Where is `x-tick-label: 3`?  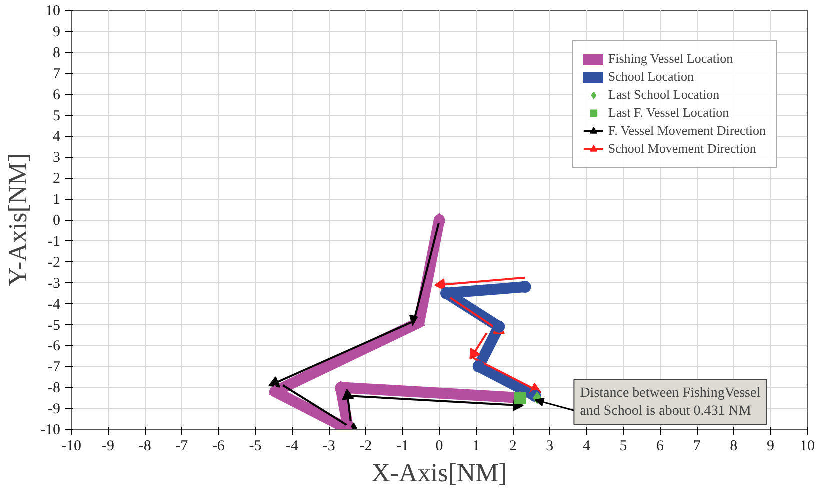
x-tick-label: 3 is located at coordinates (550, 446).